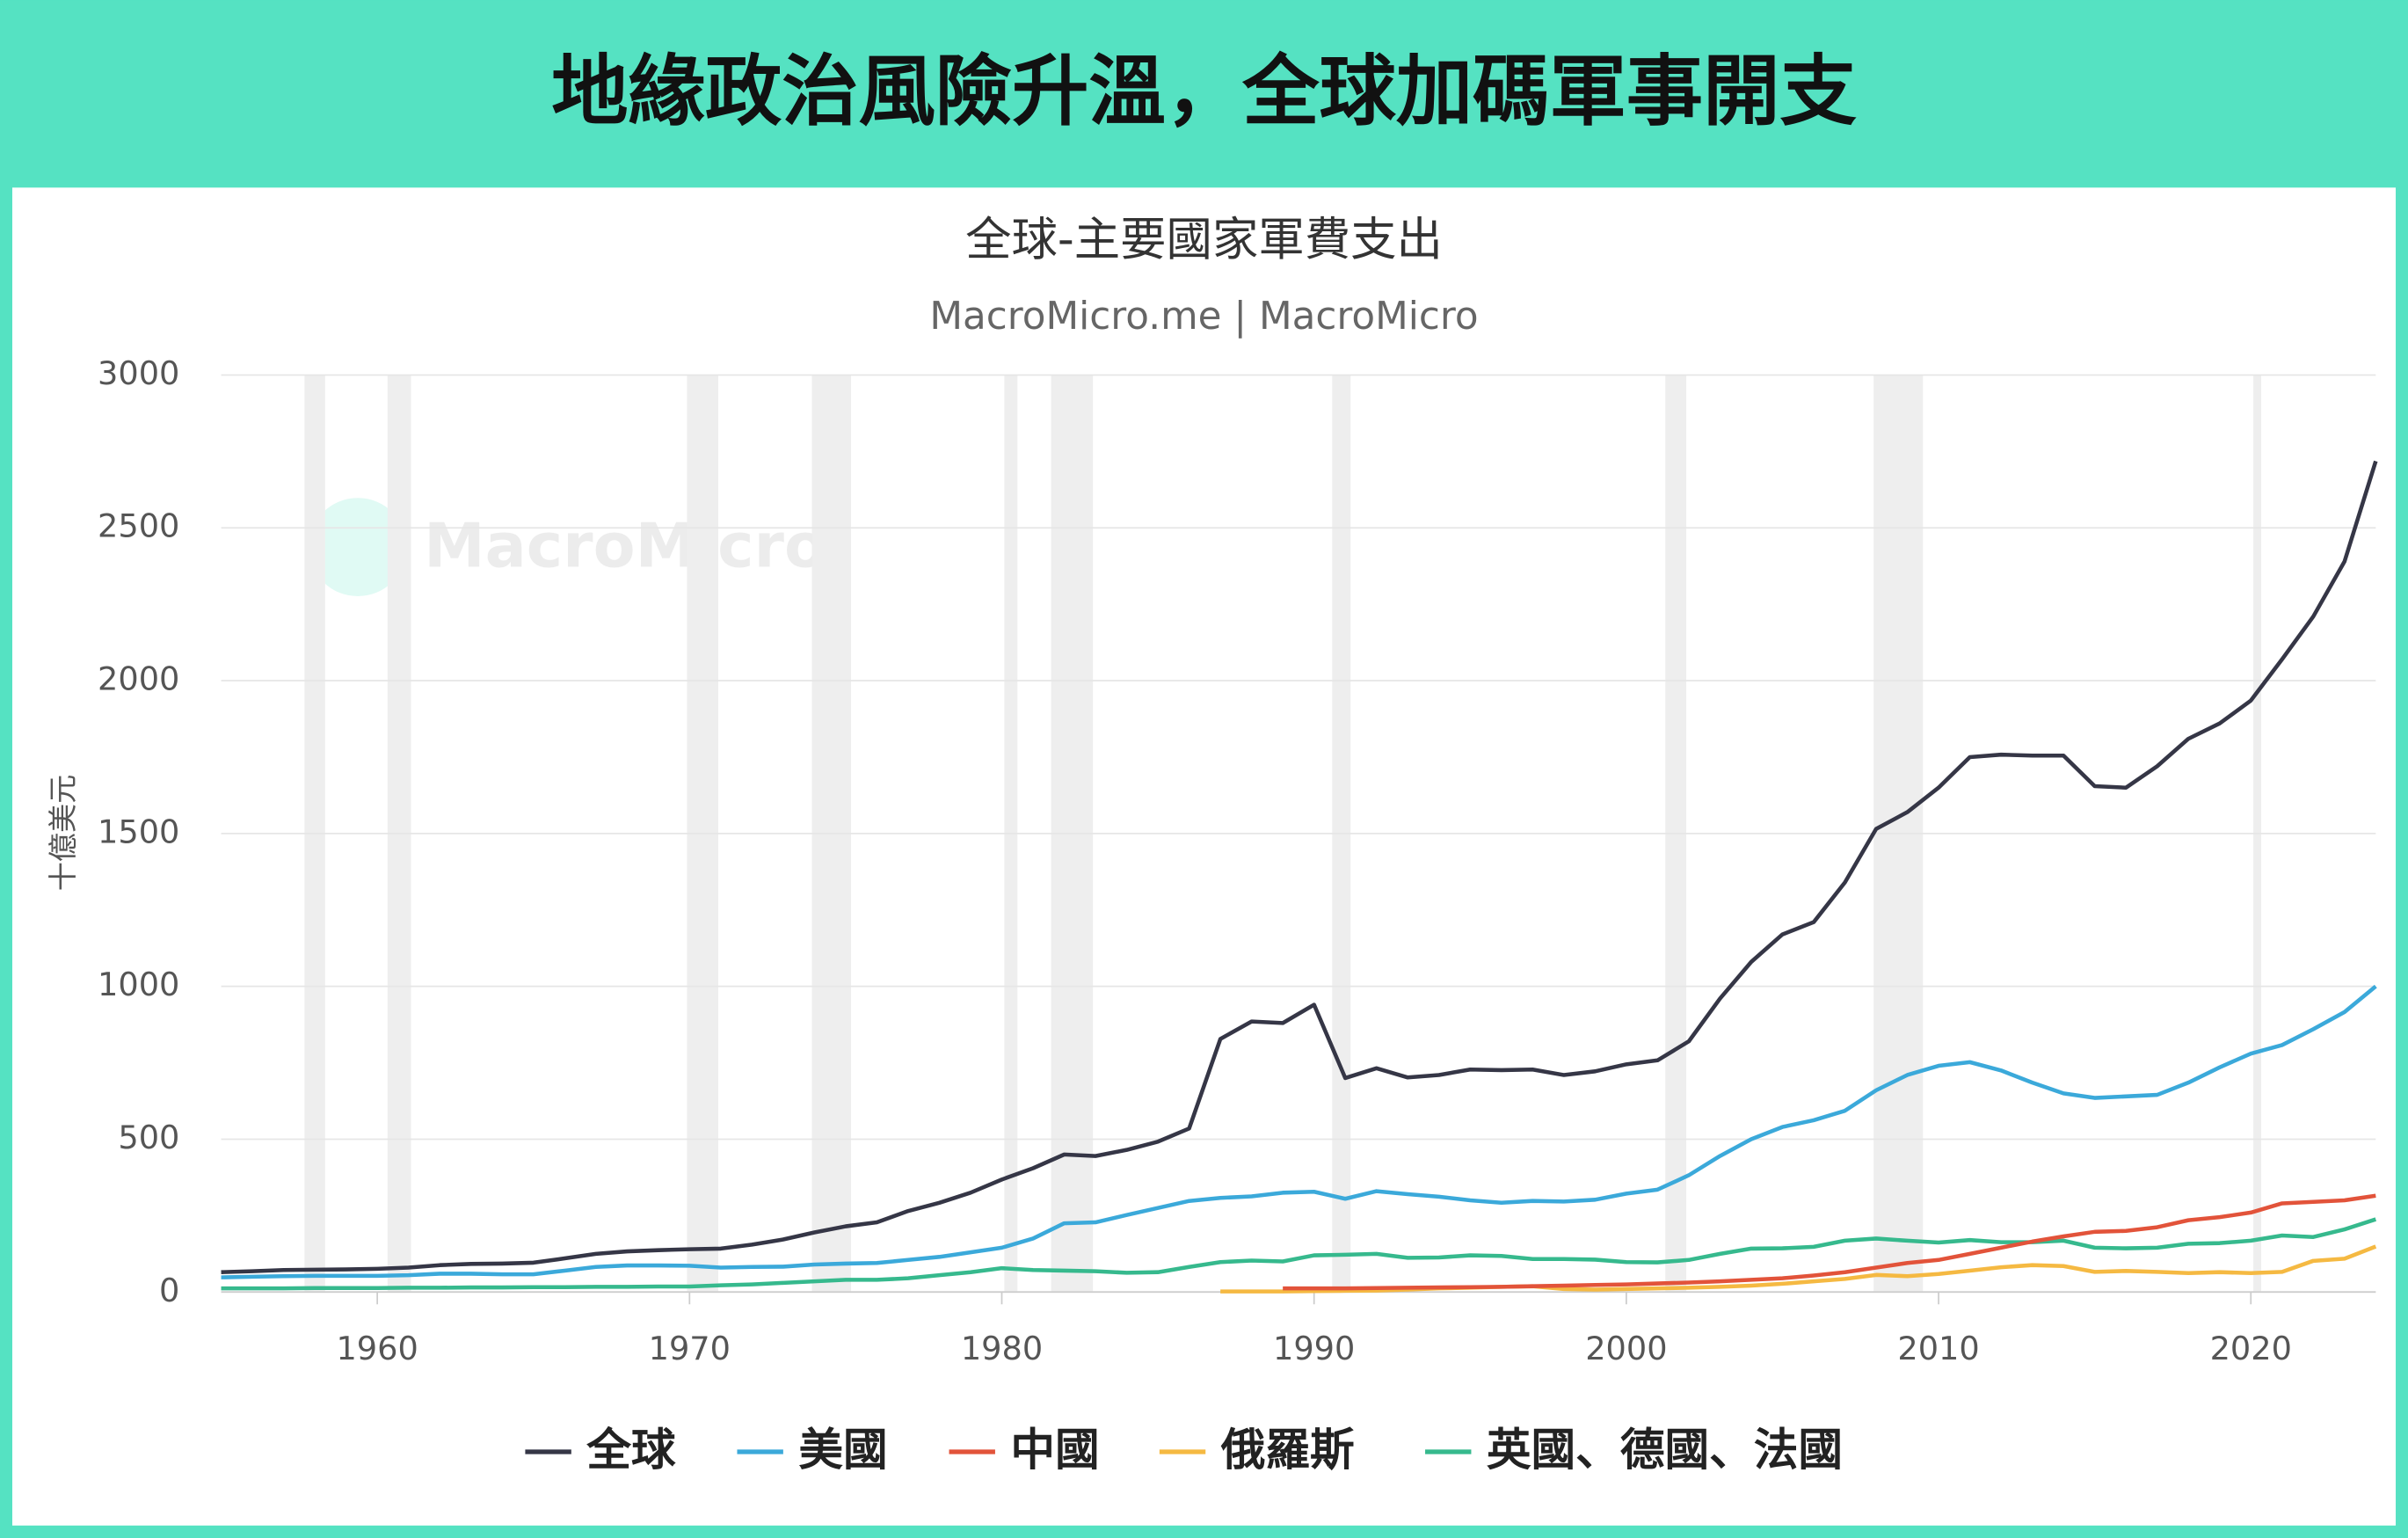 The image size is (2408, 1538). What do you see at coordinates (1203, 316) in the screenshot?
I see `chart-subtitle: MacroMicro.me | MacroMicro` at bounding box center [1203, 316].